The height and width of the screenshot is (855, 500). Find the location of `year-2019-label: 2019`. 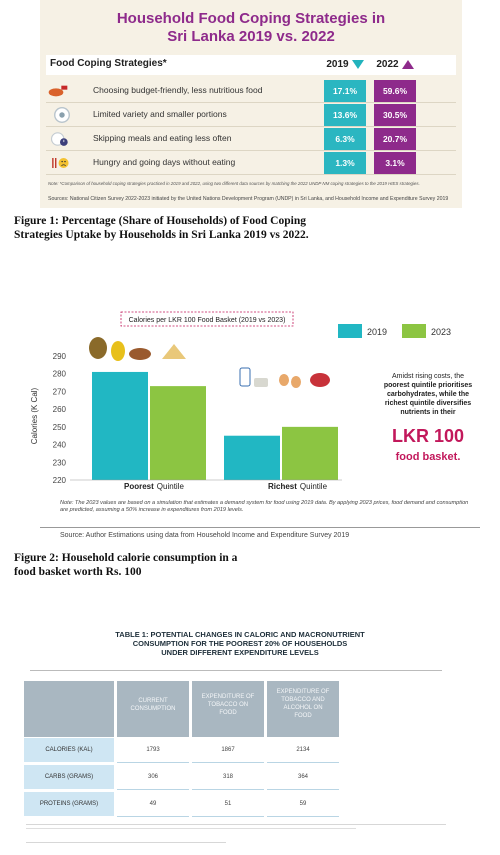

year-2019-label: 2019 is located at coordinates (337, 64).